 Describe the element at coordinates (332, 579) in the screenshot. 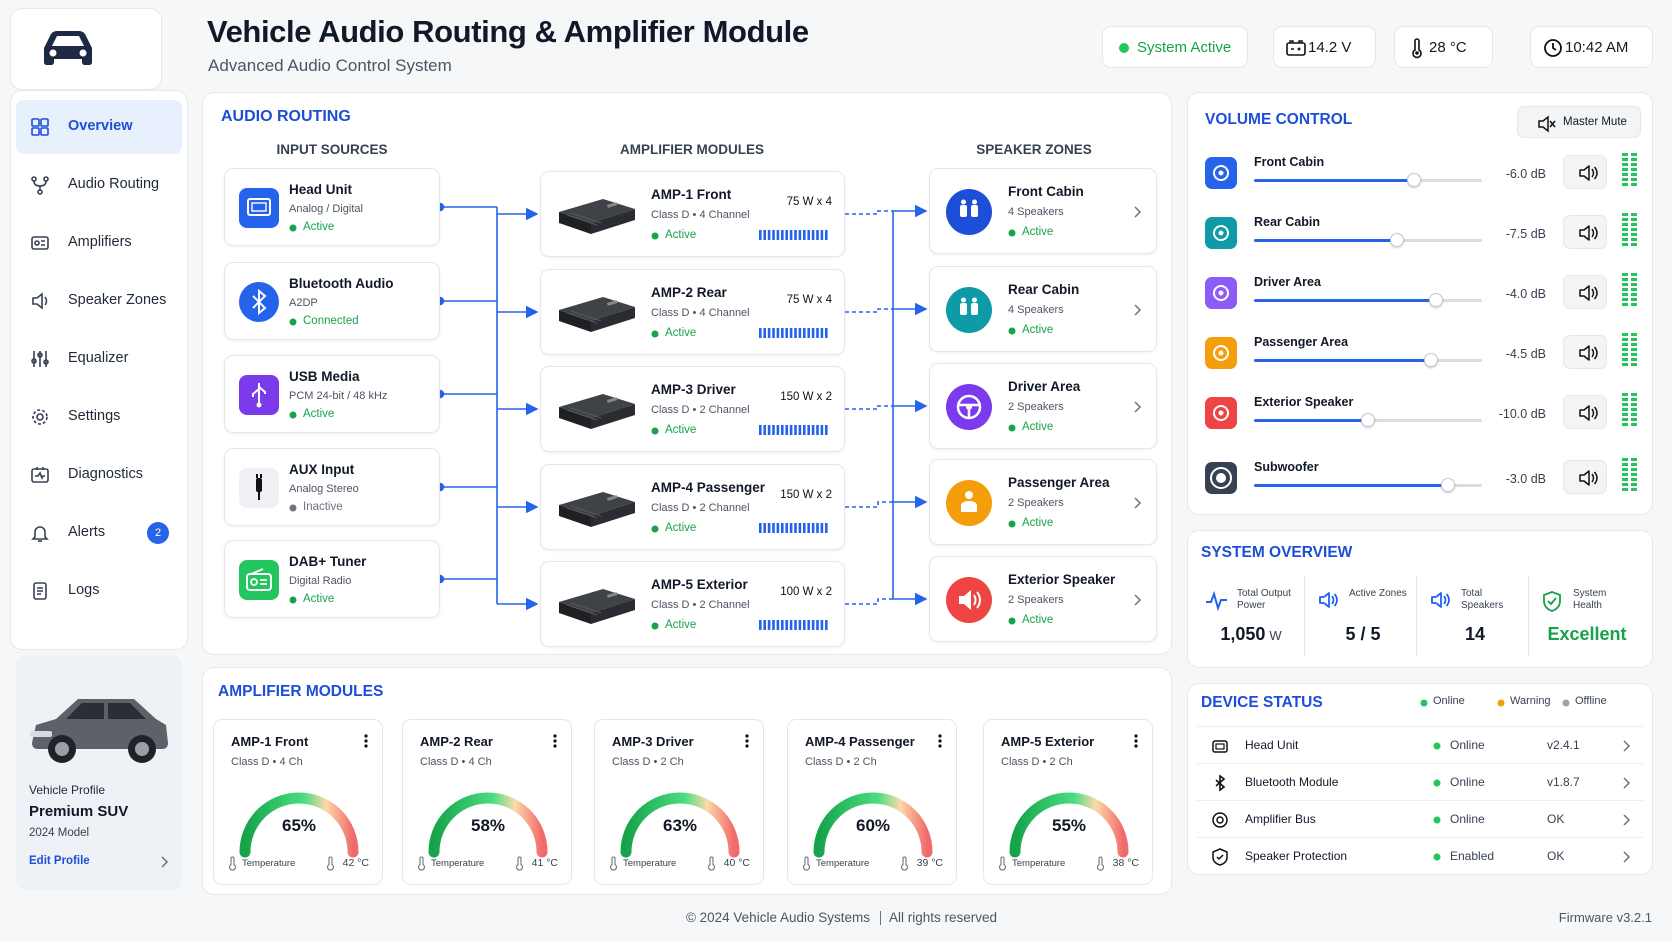

I see `input-card: DAB+ Tuner Digital Radio Active` at that location.